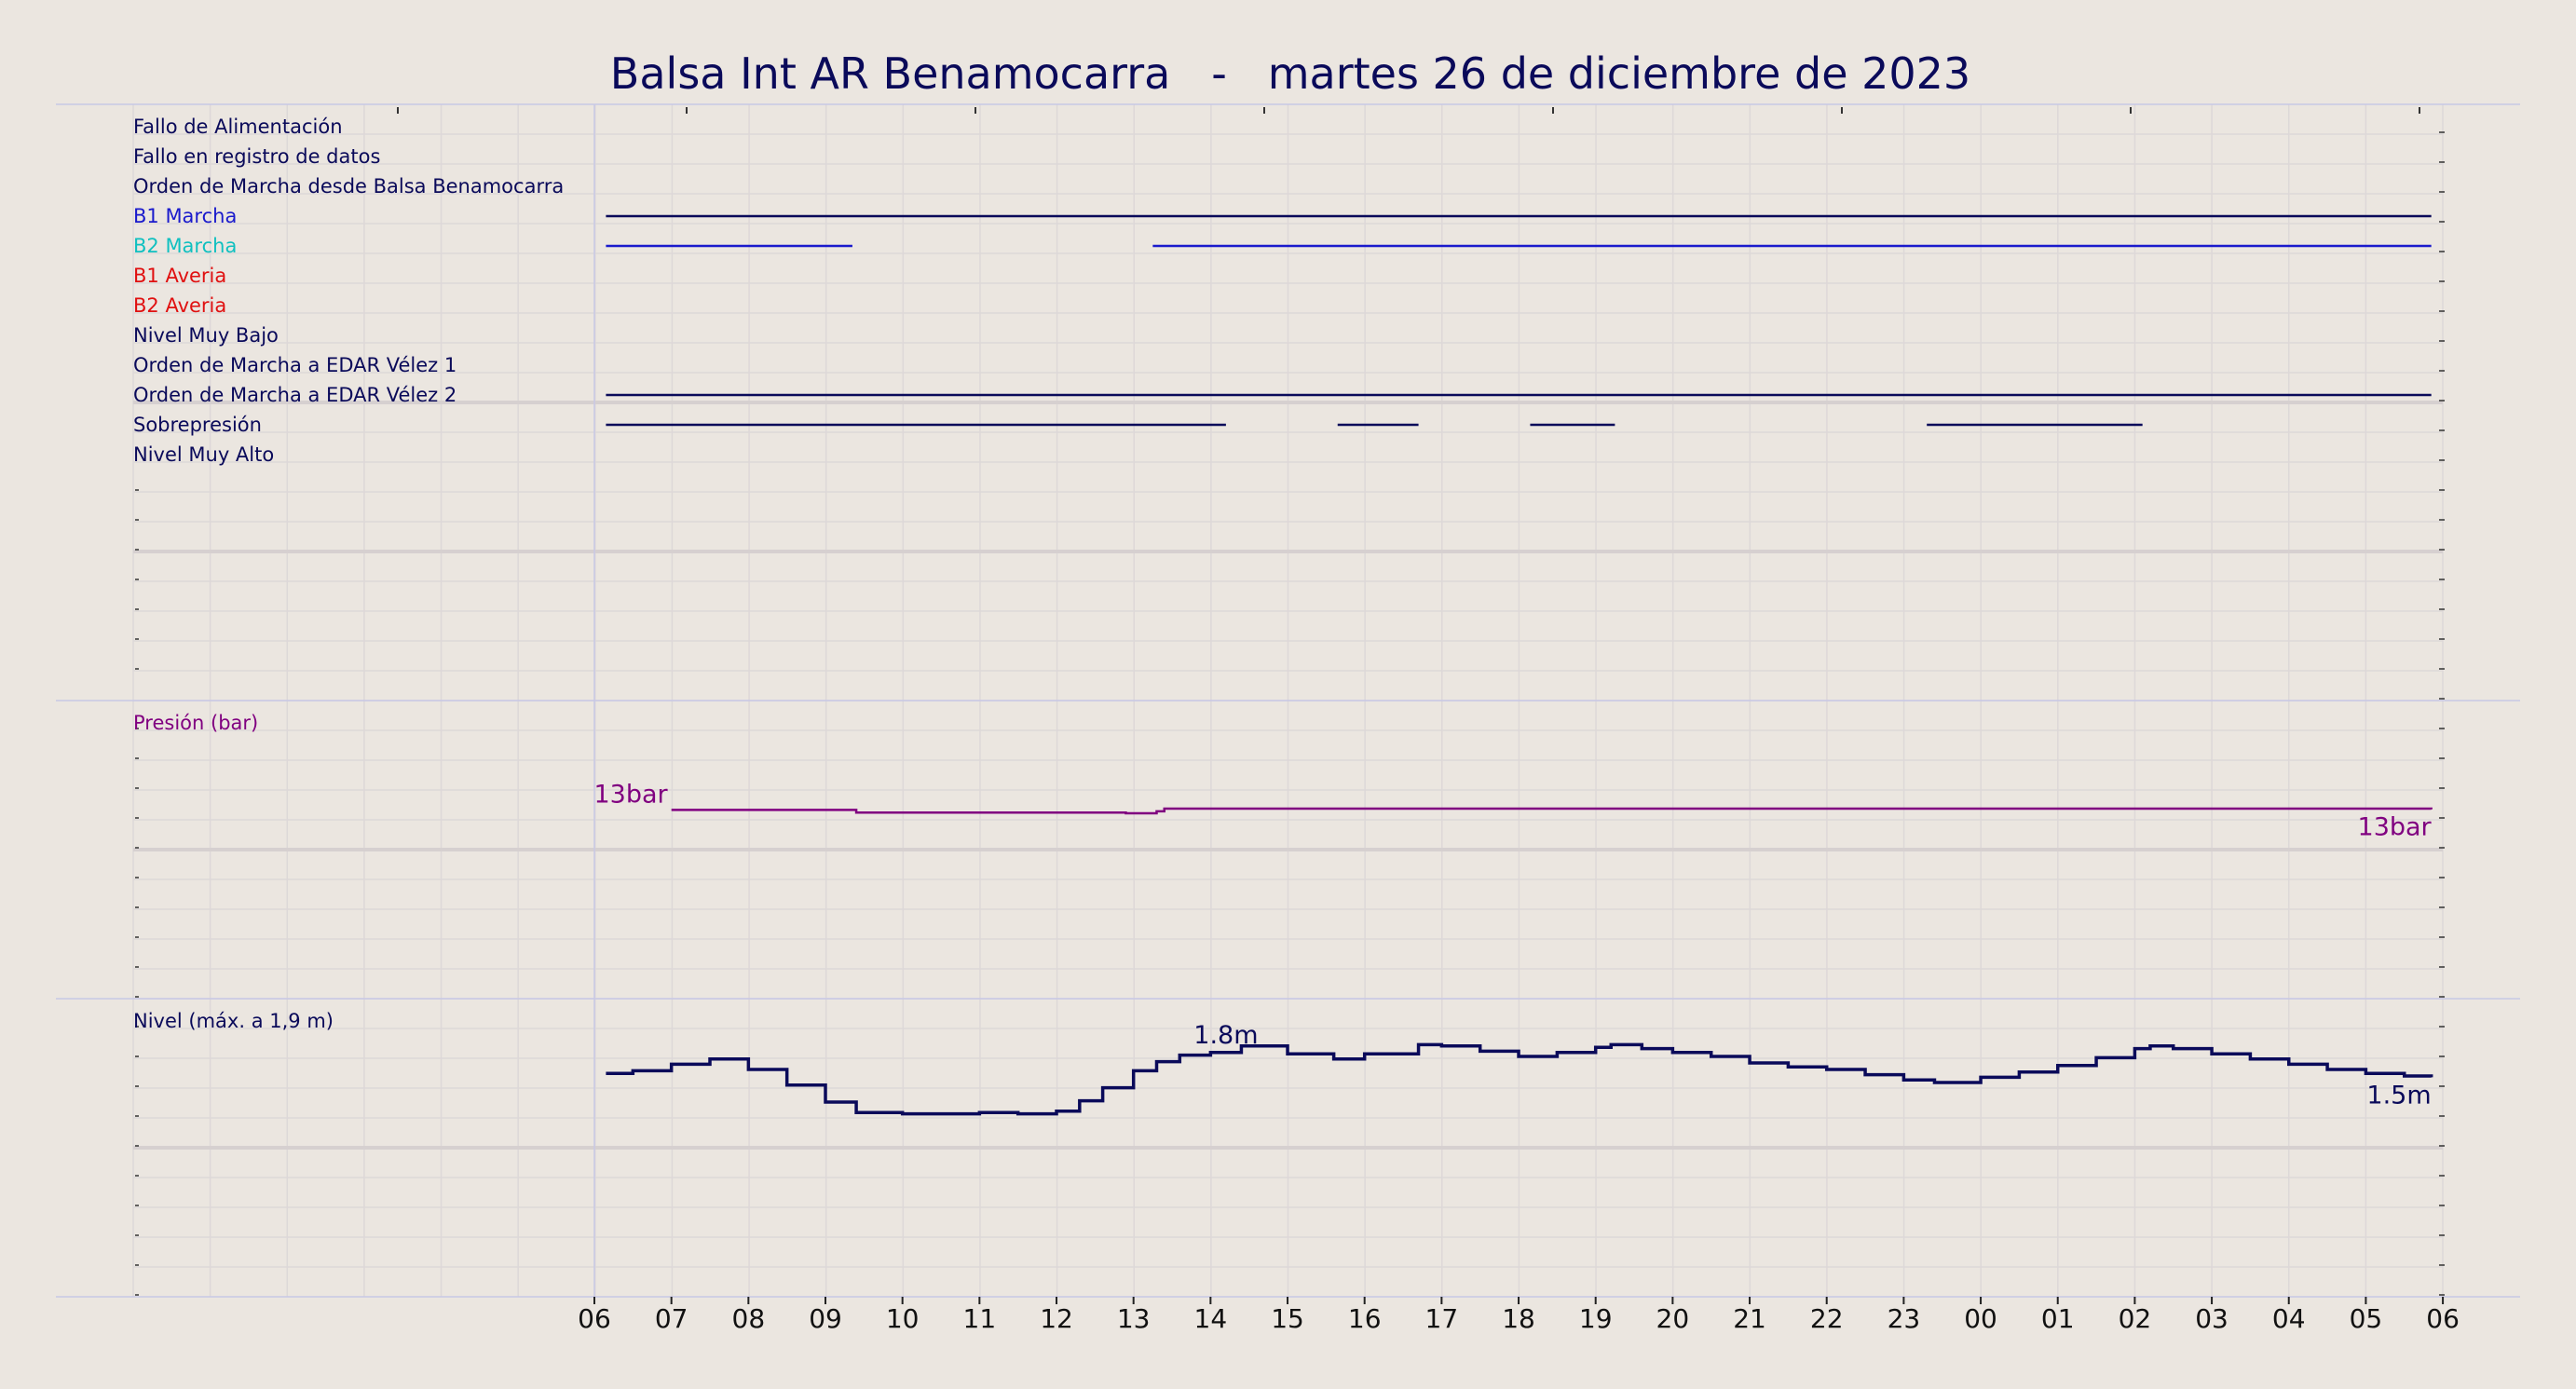 The image size is (2576, 1389). Describe the element at coordinates (204, 454) in the screenshot. I see `event-label: Nivel Muy Alto` at that location.